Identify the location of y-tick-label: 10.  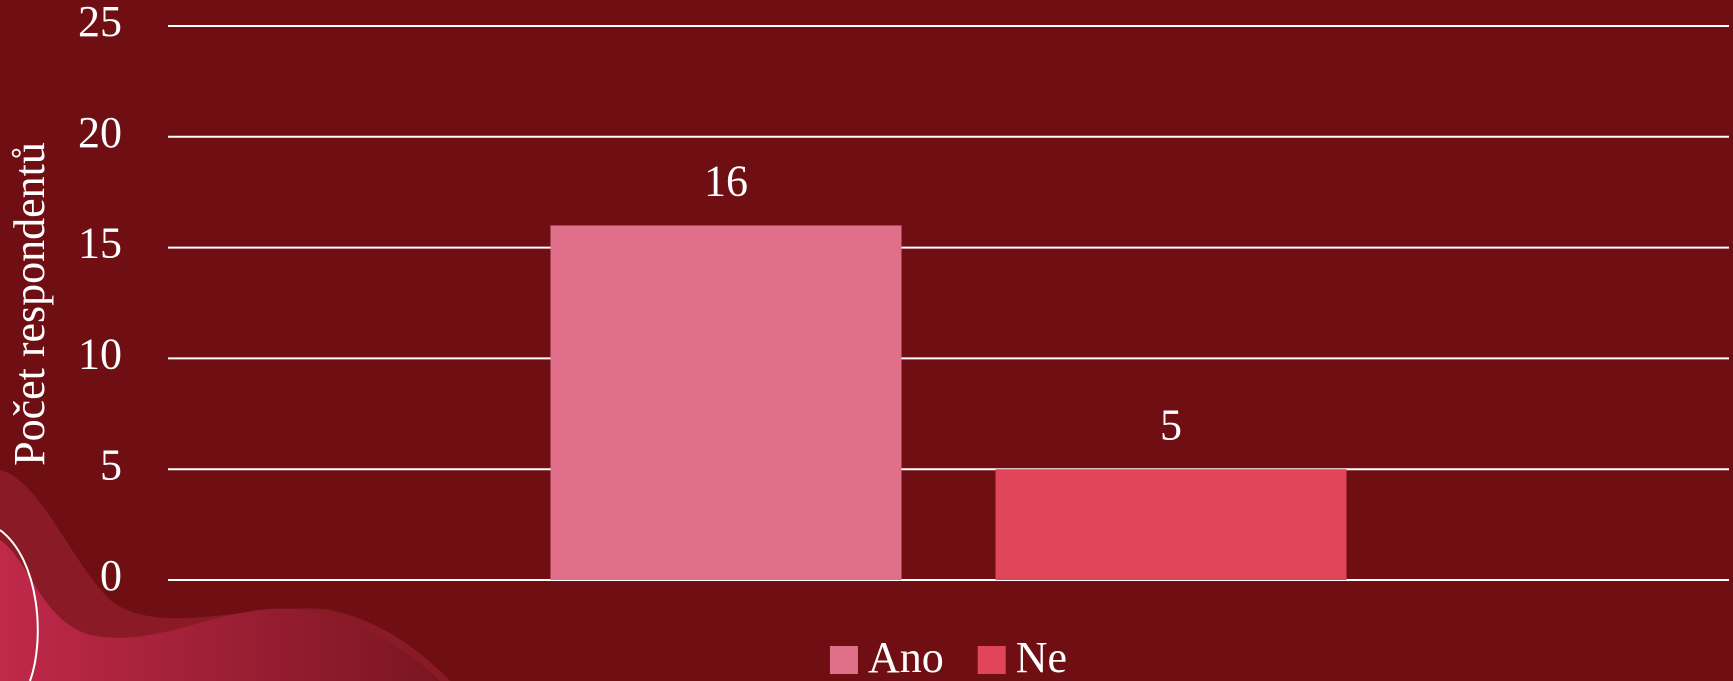
(100, 353).